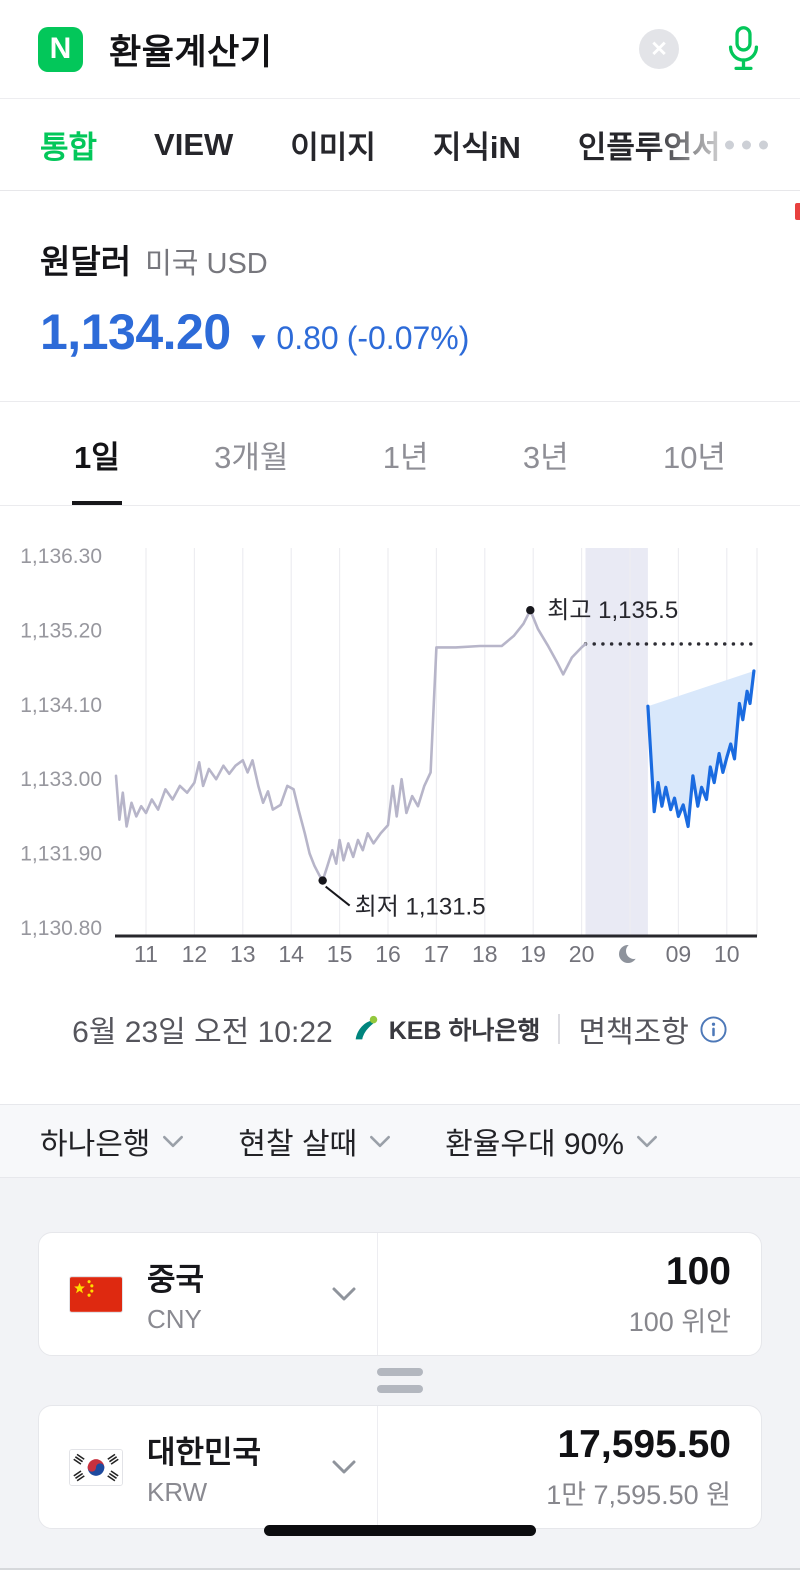 The image size is (800, 1570). Describe the element at coordinates (612, 610) in the screenshot. I see `svg-text: 최고 1,135.5` at that location.